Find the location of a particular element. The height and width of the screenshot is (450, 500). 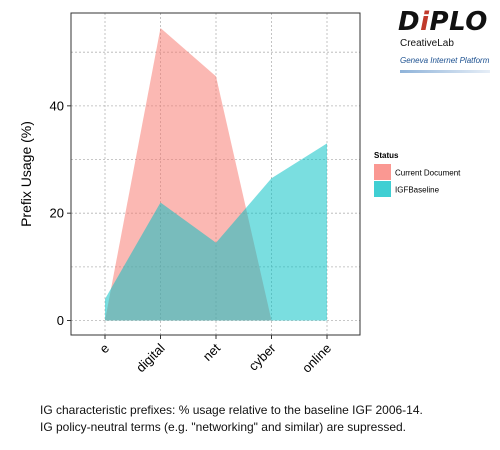

y-tick-label: 40 is located at coordinates (57, 105).